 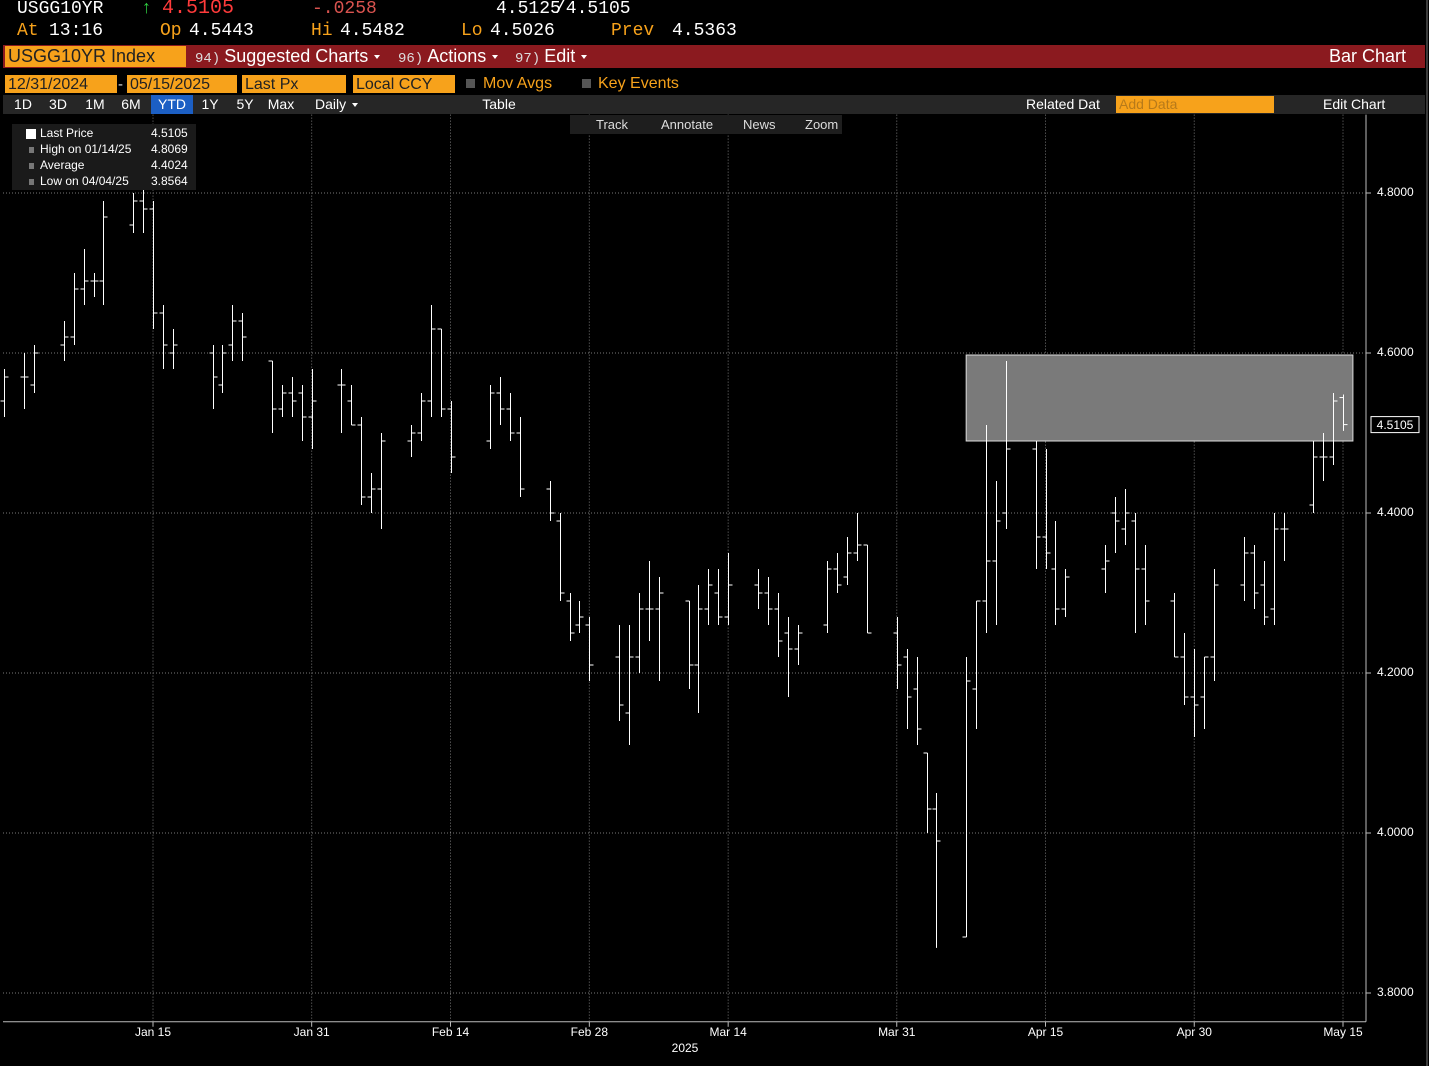 What do you see at coordinates (593, 9) in the screenshot?
I see `ask: /4.5105` at bounding box center [593, 9].